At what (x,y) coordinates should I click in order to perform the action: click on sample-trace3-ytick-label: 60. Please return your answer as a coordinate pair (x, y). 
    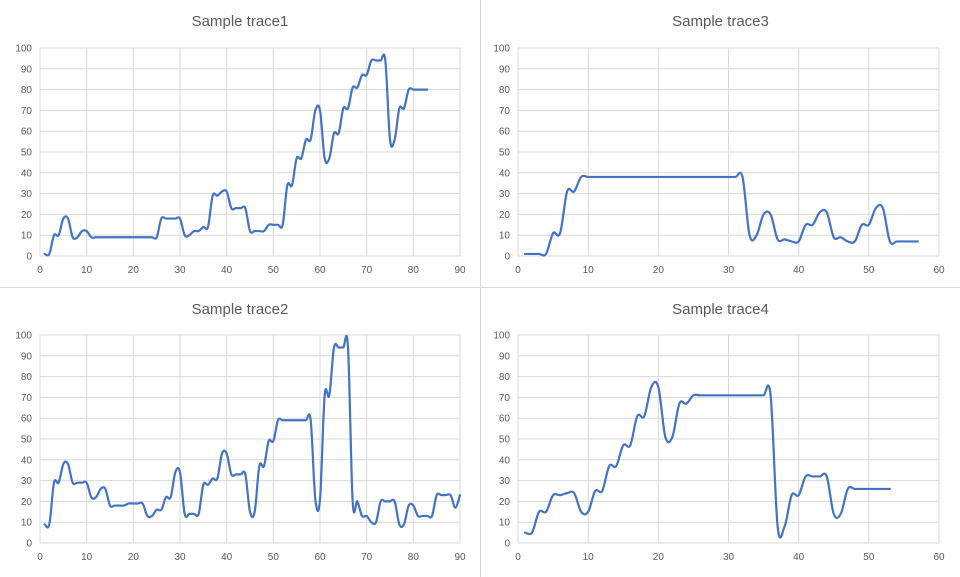
    Looking at the image, I should click on (505, 132).